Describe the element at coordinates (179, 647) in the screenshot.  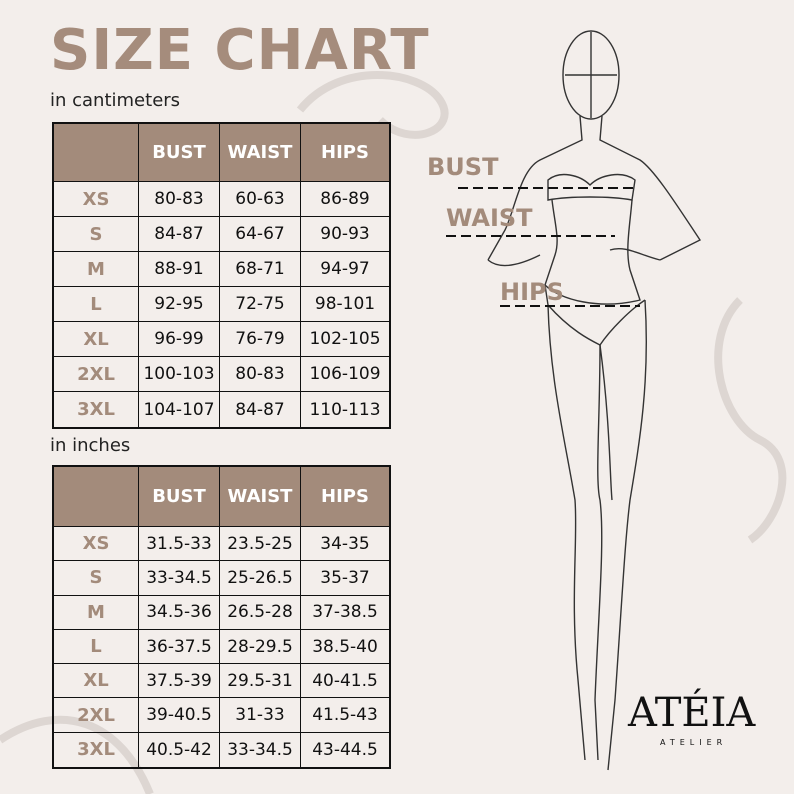
I see `size-cell: 36-37.5` at that location.